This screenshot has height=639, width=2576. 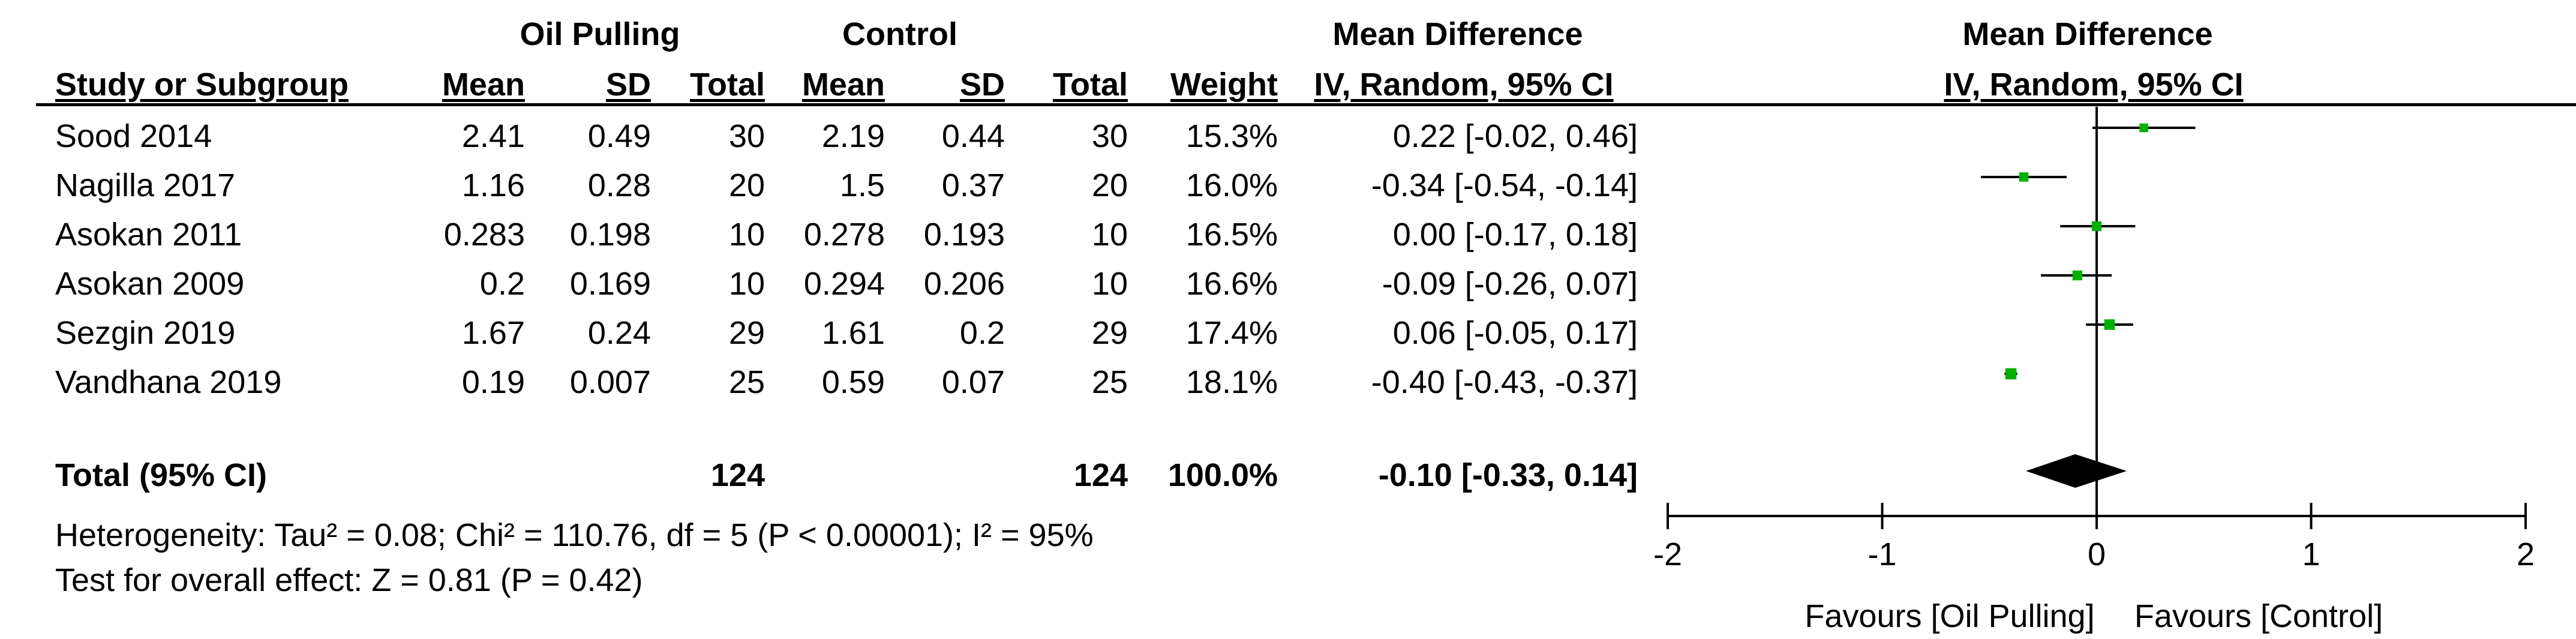 I want to click on weight: 15.3%, so click(x=1232, y=136).